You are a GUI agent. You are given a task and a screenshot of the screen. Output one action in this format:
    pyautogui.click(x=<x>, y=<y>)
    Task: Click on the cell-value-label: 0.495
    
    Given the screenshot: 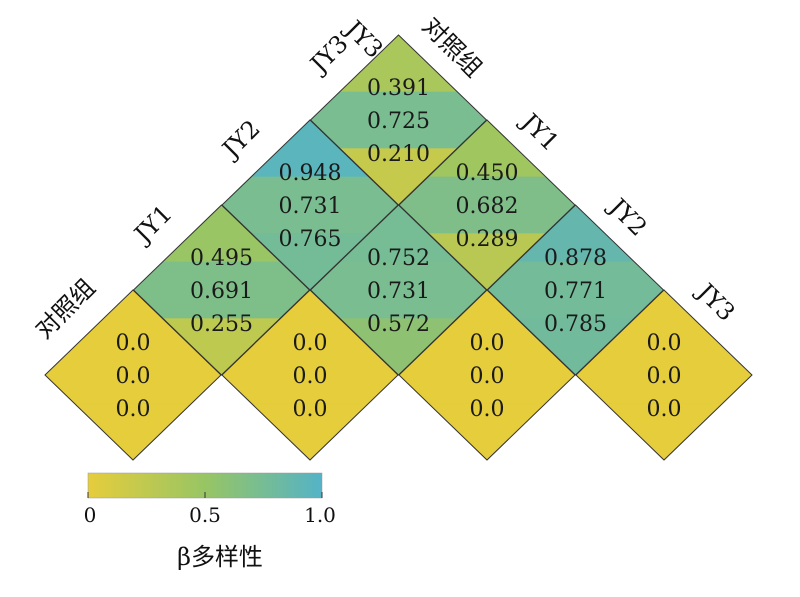 What is the action you would take?
    pyautogui.click(x=221, y=258)
    